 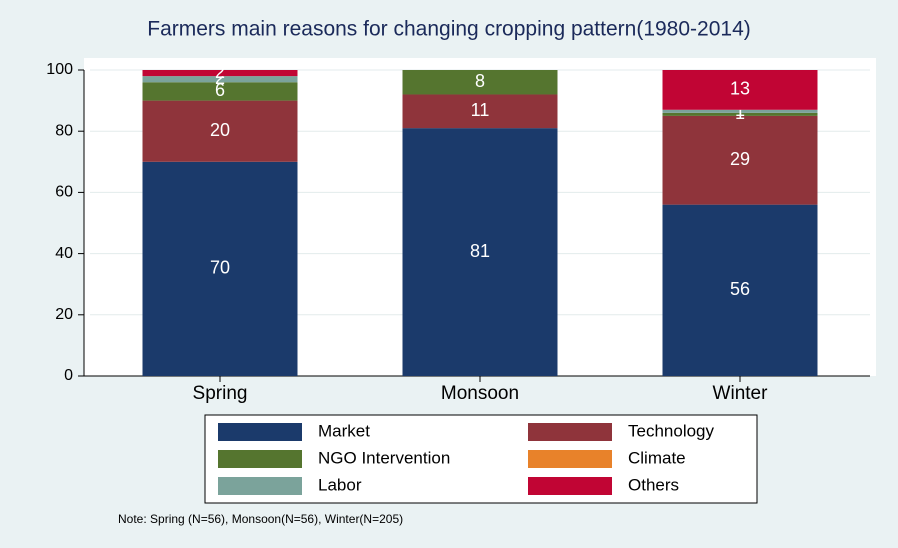 I want to click on legend-label: Market, so click(x=344, y=430).